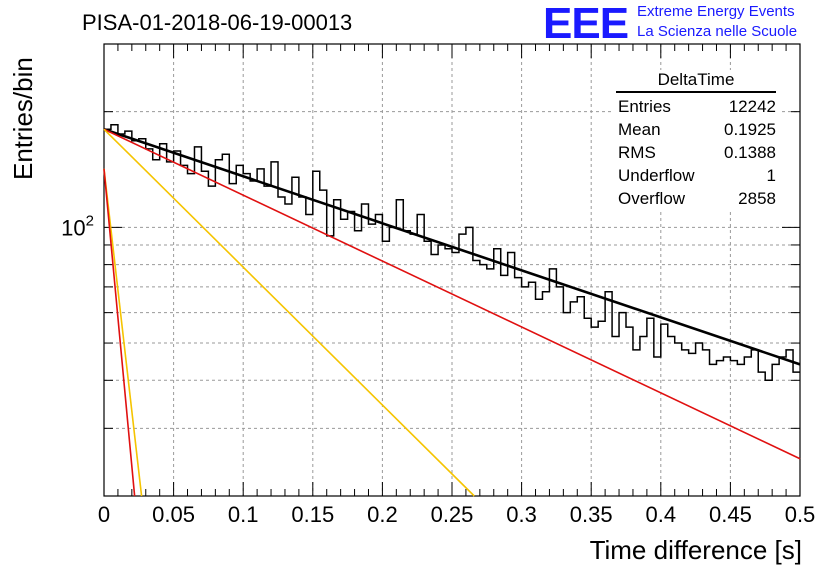 The height and width of the screenshot is (572, 836). What do you see at coordinates (757, 198) in the screenshot?
I see `stats-value: 2858` at bounding box center [757, 198].